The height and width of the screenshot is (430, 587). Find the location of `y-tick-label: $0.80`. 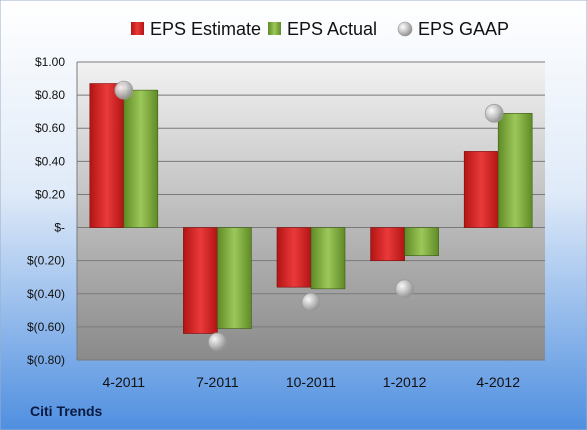

y-tick-label: $0.80 is located at coordinates (50, 95).